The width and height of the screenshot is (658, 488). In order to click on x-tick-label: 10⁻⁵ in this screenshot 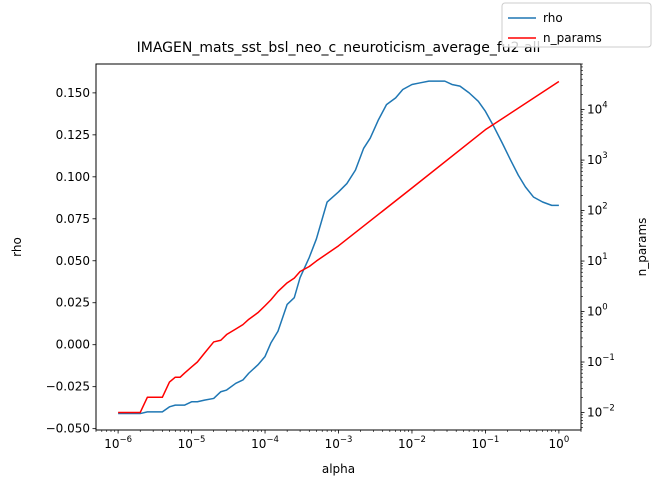, I will do `click(192, 443)`.